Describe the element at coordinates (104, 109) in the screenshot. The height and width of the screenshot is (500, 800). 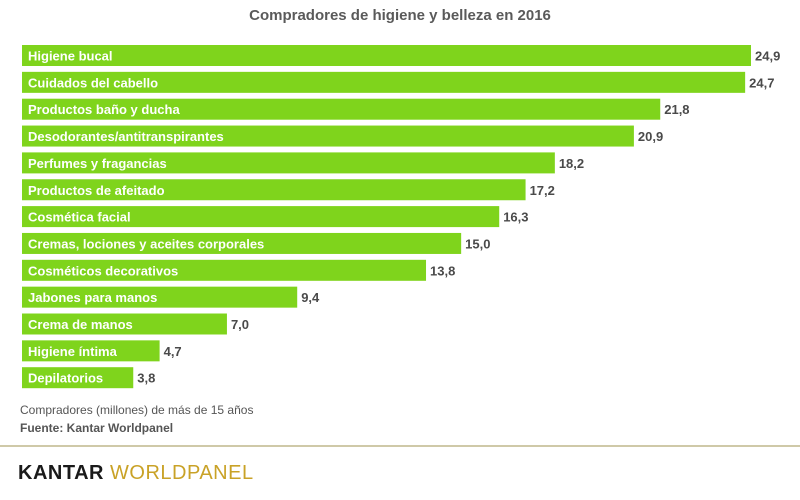
I see `category-label-2: Productos baño y ducha` at that location.